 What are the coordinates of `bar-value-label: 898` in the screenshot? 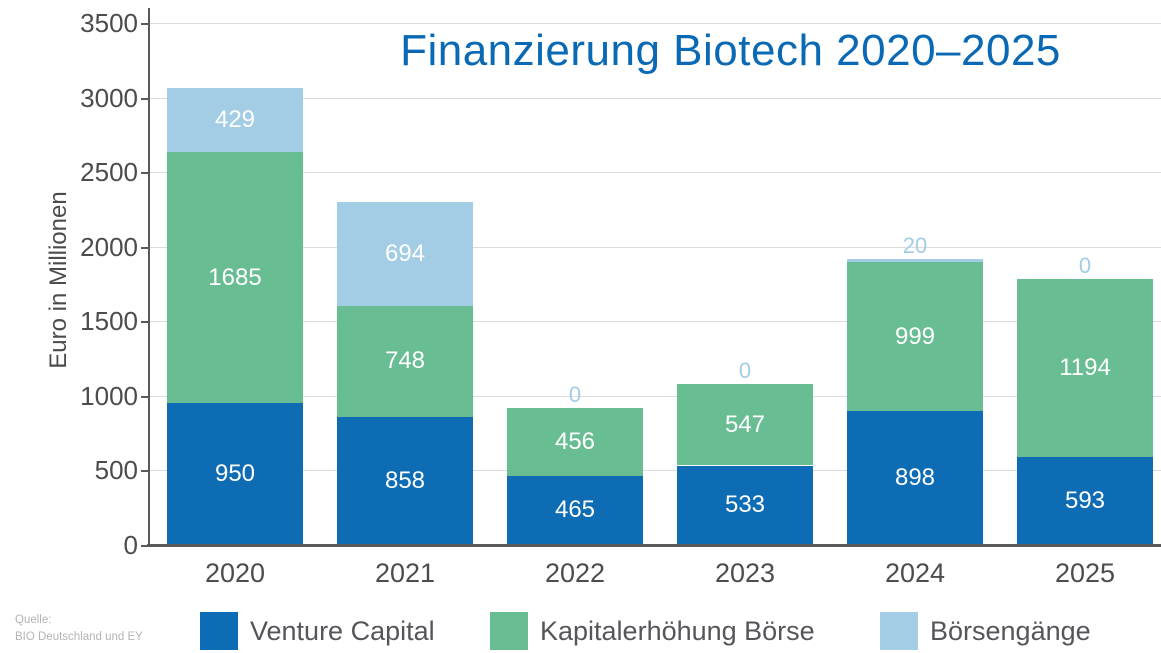 It's located at (915, 477).